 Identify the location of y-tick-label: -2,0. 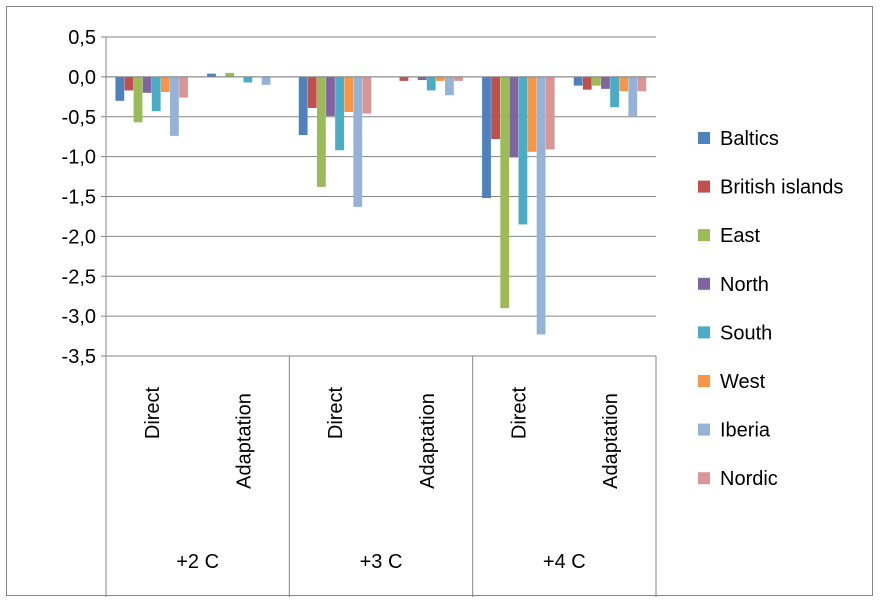
(79, 237).